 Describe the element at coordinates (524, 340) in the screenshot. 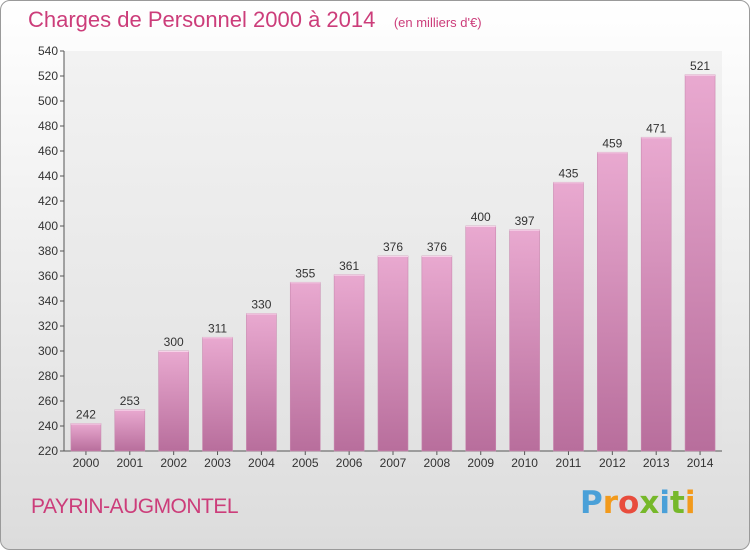

I see `bar-2010` at that location.